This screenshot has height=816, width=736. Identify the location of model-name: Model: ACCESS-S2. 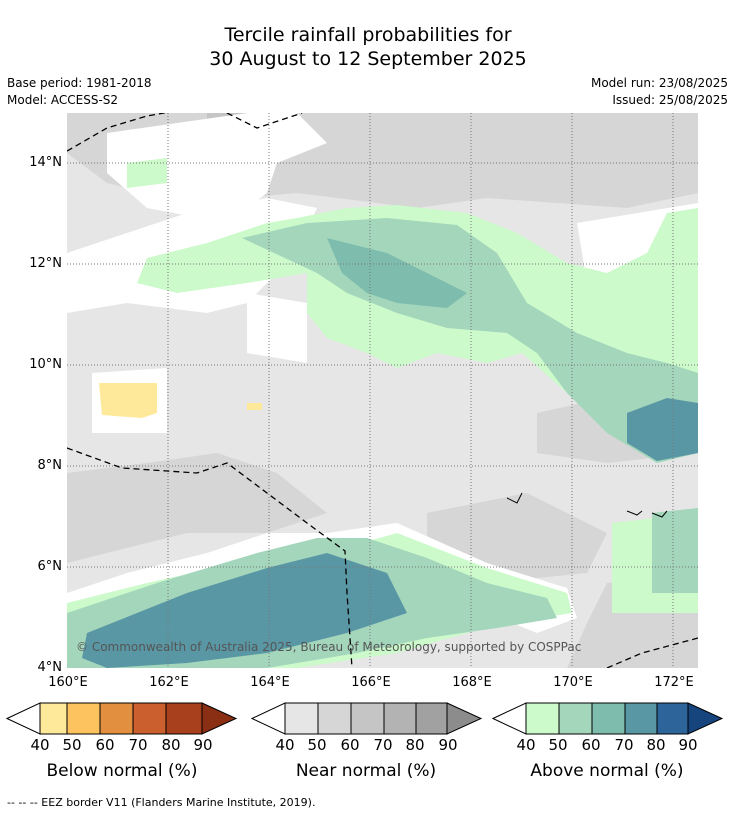
(63, 100).